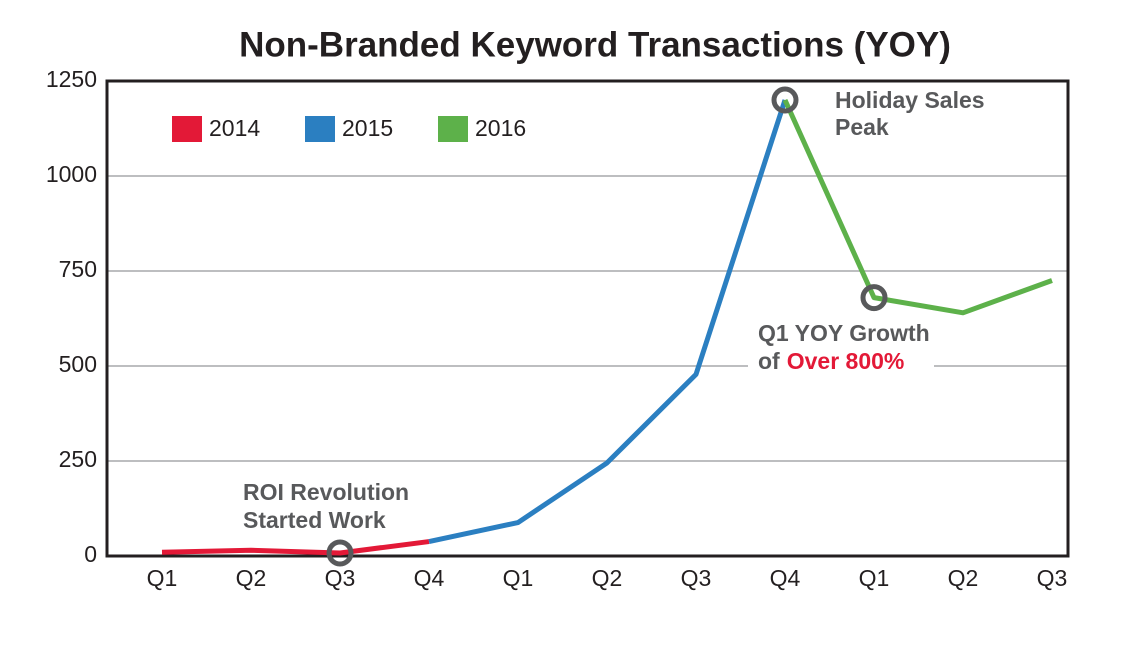 The image size is (1124, 648). I want to click on annotation-background, so click(841, 349).